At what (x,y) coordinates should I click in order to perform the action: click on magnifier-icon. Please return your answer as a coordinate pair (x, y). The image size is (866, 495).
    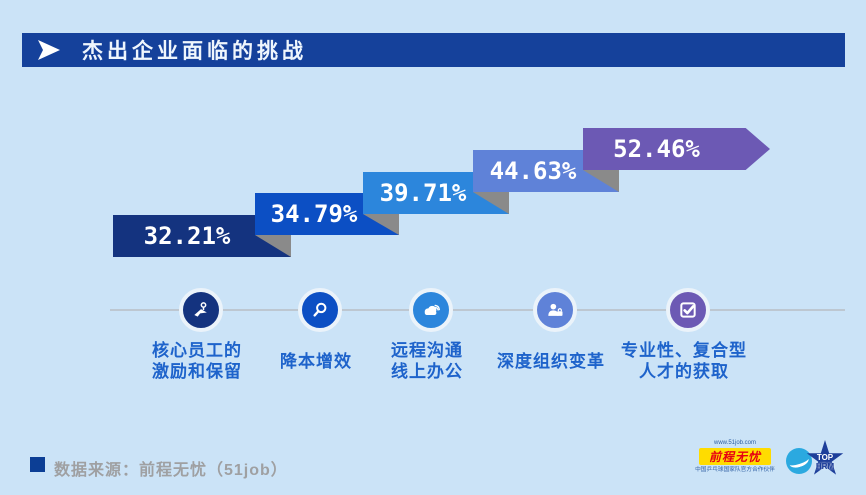
    Looking at the image, I should click on (320, 310).